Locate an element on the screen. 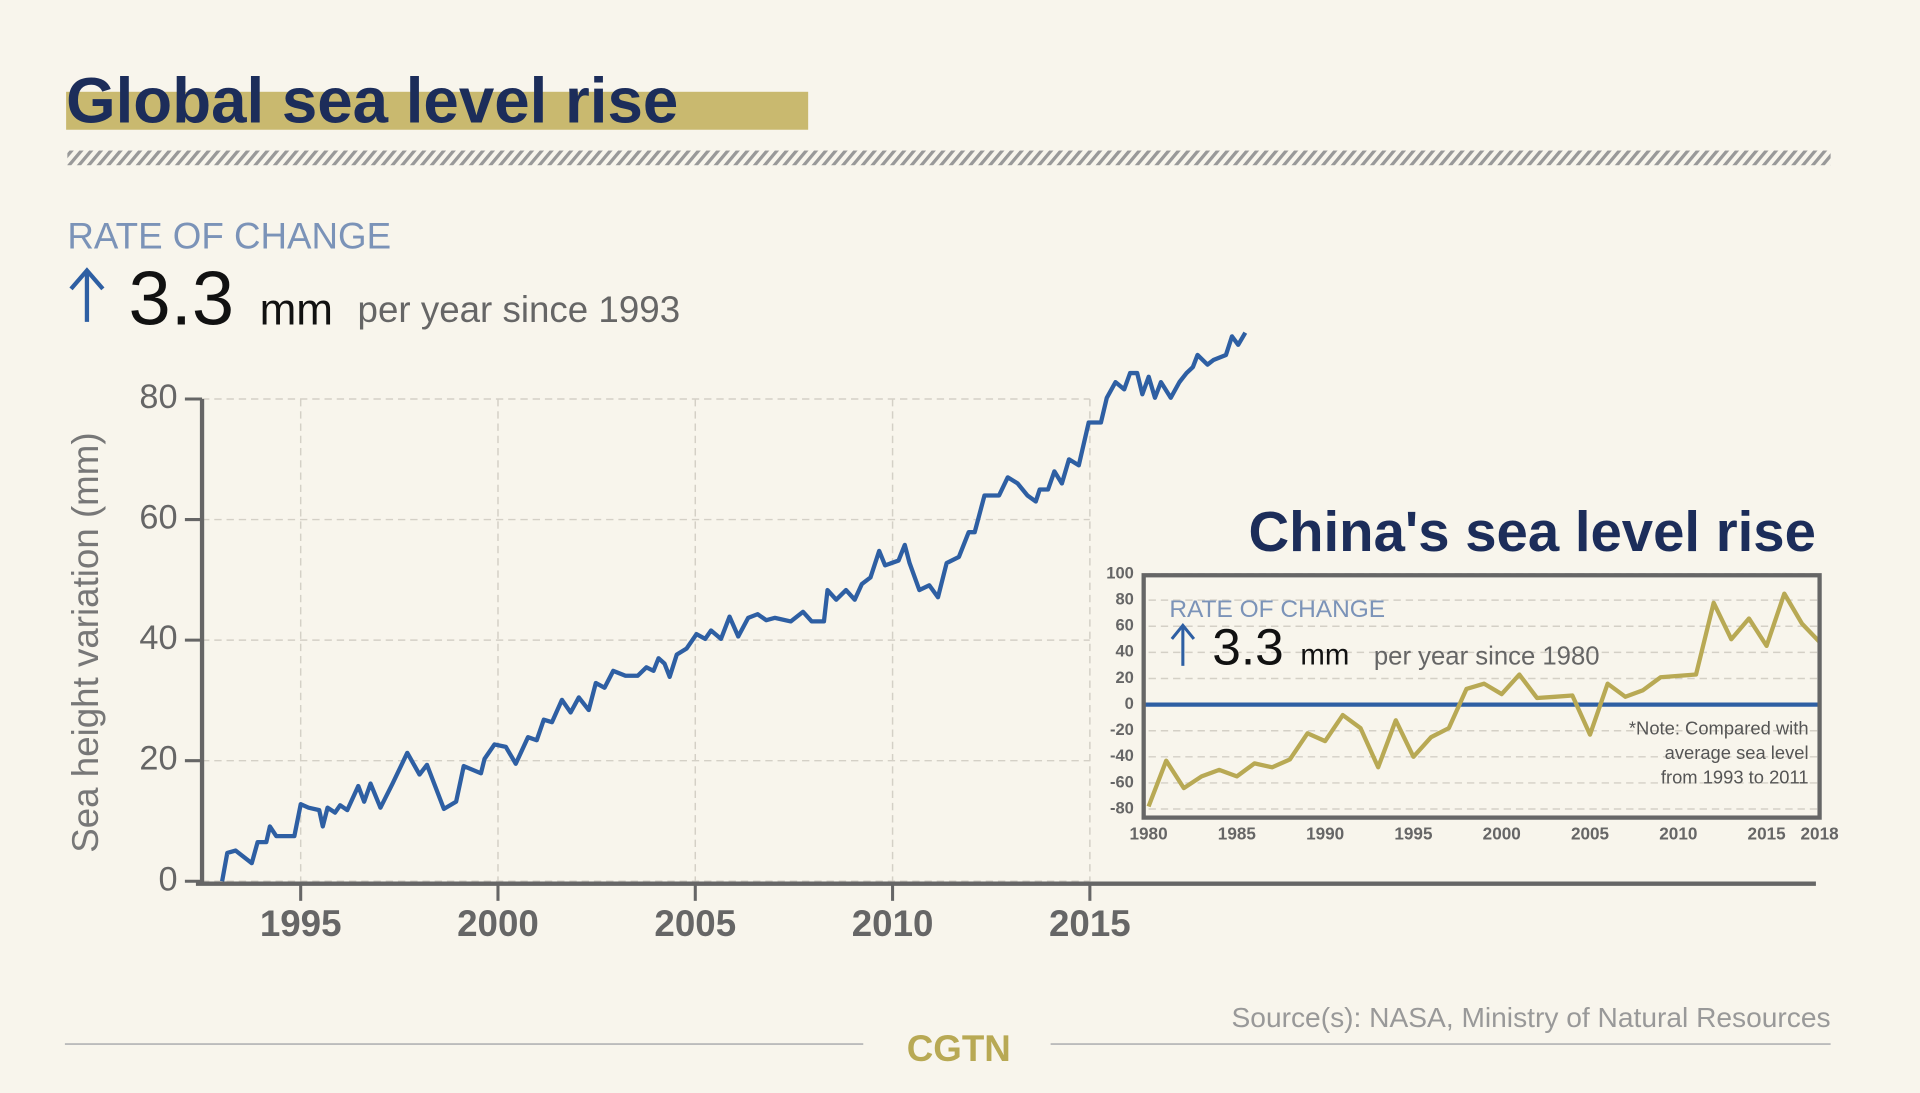  rate-label: RATE OF CHANGE is located at coordinates (229, 235).